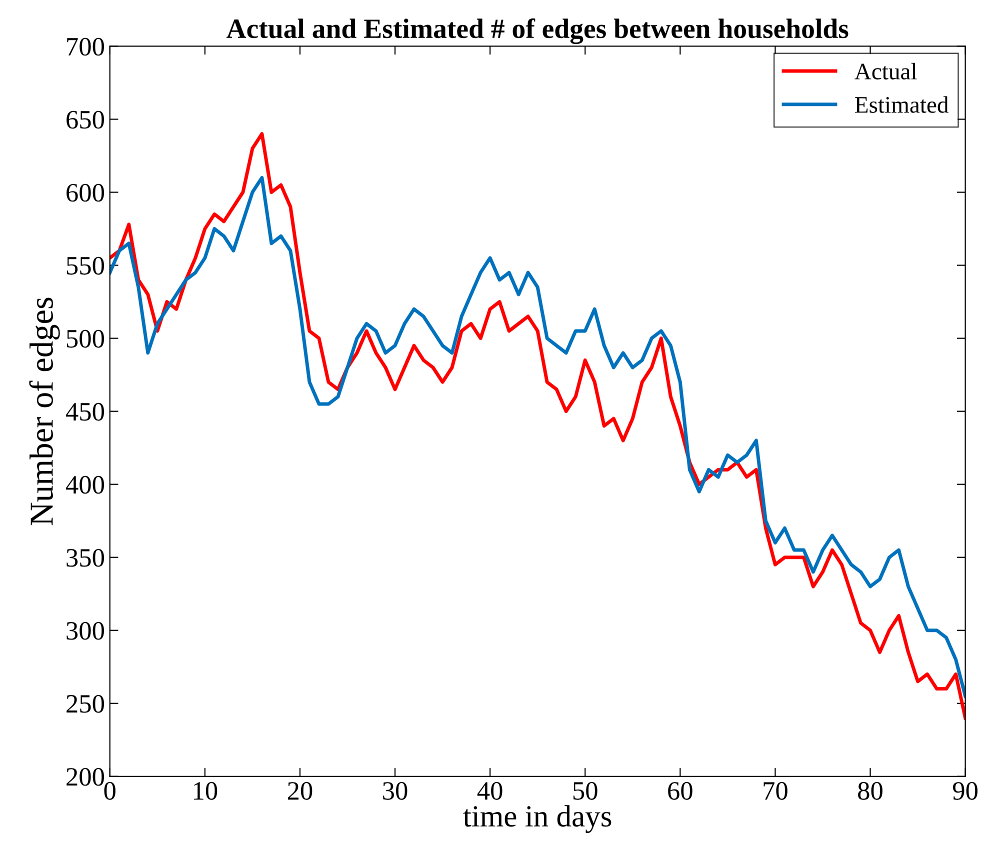 The width and height of the screenshot is (981, 856). Describe the element at coordinates (44, 412) in the screenshot. I see `y-axis-title: Number of edges` at that location.